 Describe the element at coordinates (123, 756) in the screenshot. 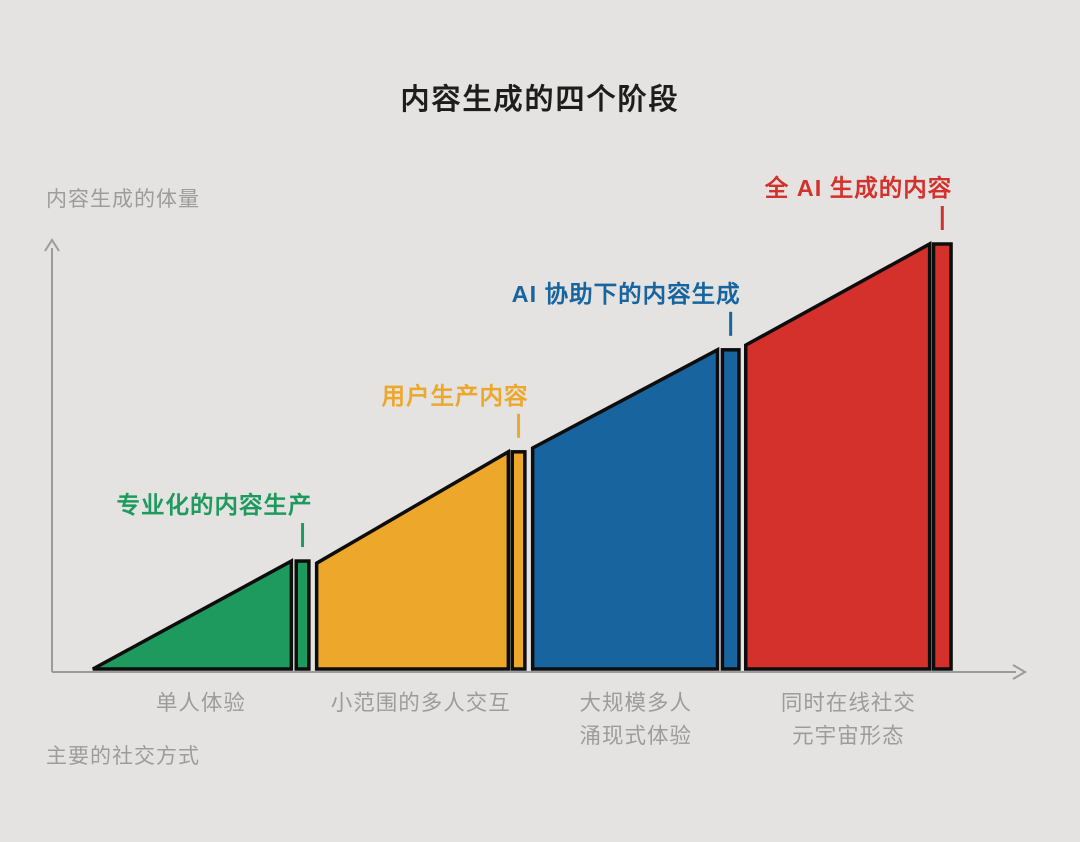

I see `x-axis-title: 主要的社交方式` at that location.